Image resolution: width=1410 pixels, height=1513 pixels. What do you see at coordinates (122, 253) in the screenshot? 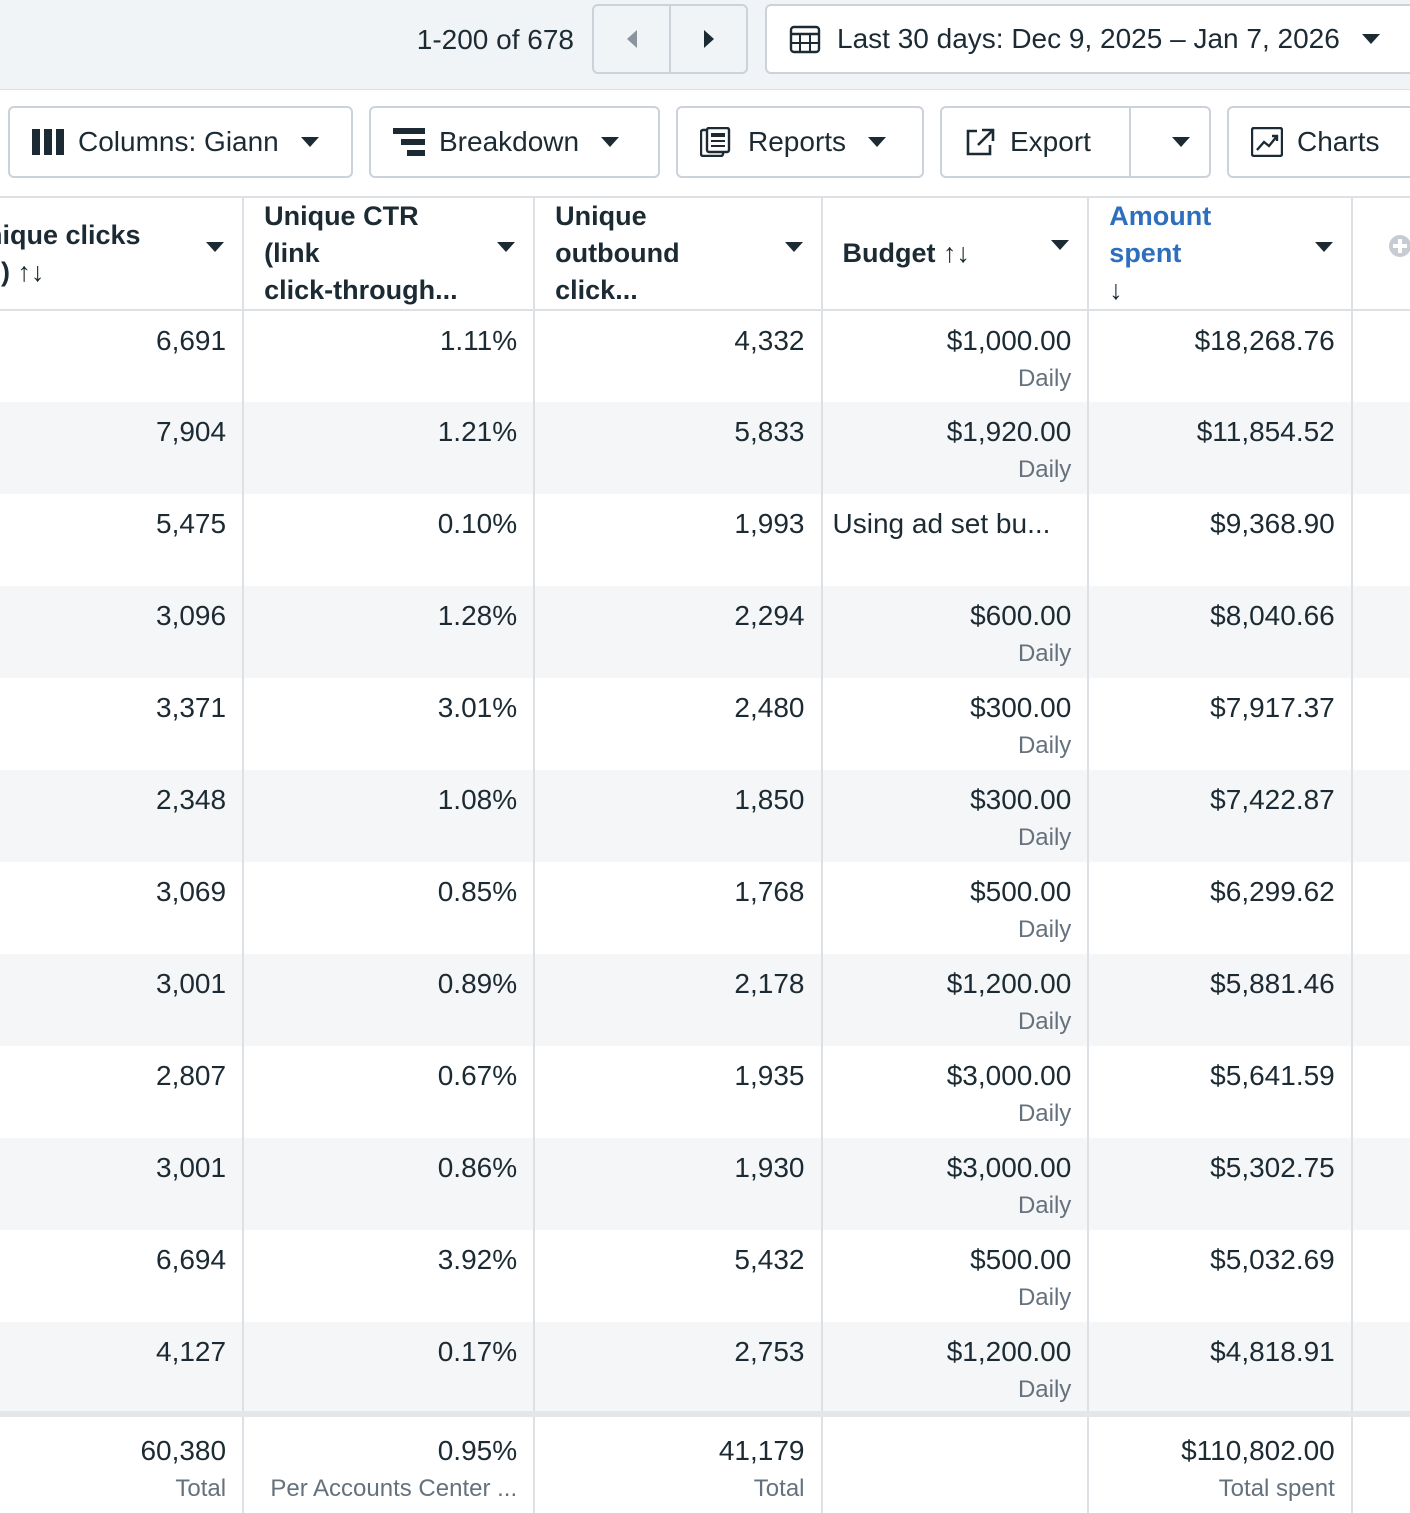
I see `column-header-unique-clicks: nique clicks ll) ↑↓` at bounding box center [122, 253].